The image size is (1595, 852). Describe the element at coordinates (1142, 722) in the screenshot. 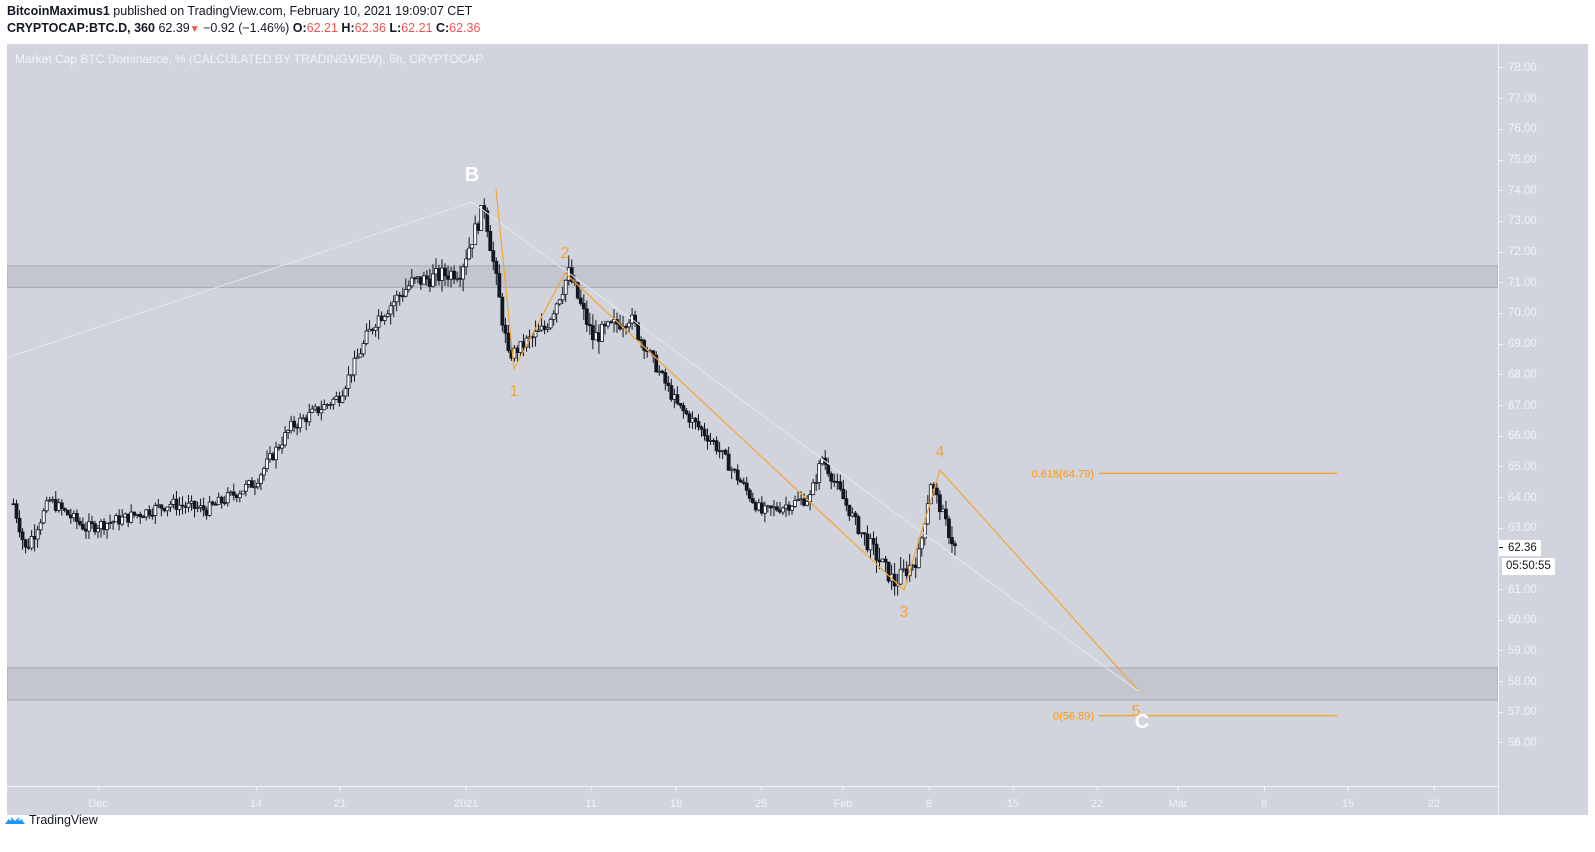

I see `wave-label-C: C` at that location.